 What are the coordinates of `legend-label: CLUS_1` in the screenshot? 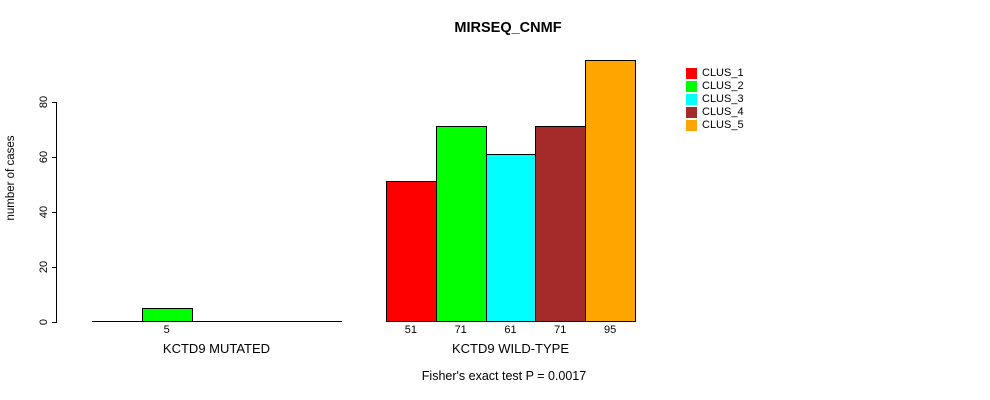 It's located at (723, 73).